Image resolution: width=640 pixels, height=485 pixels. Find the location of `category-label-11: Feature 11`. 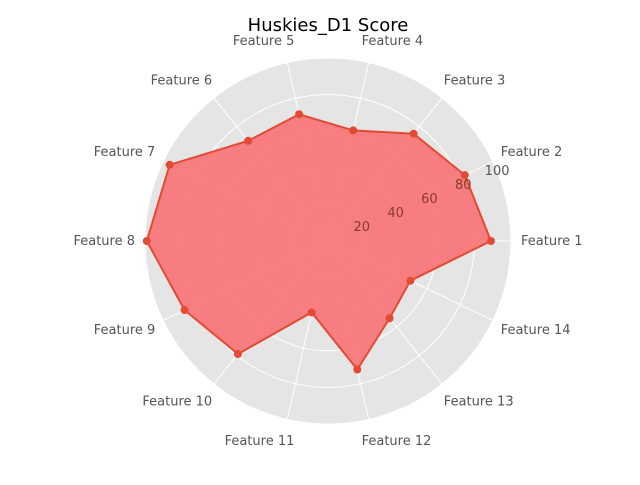

category-label-11: Feature 11 is located at coordinates (260, 441).